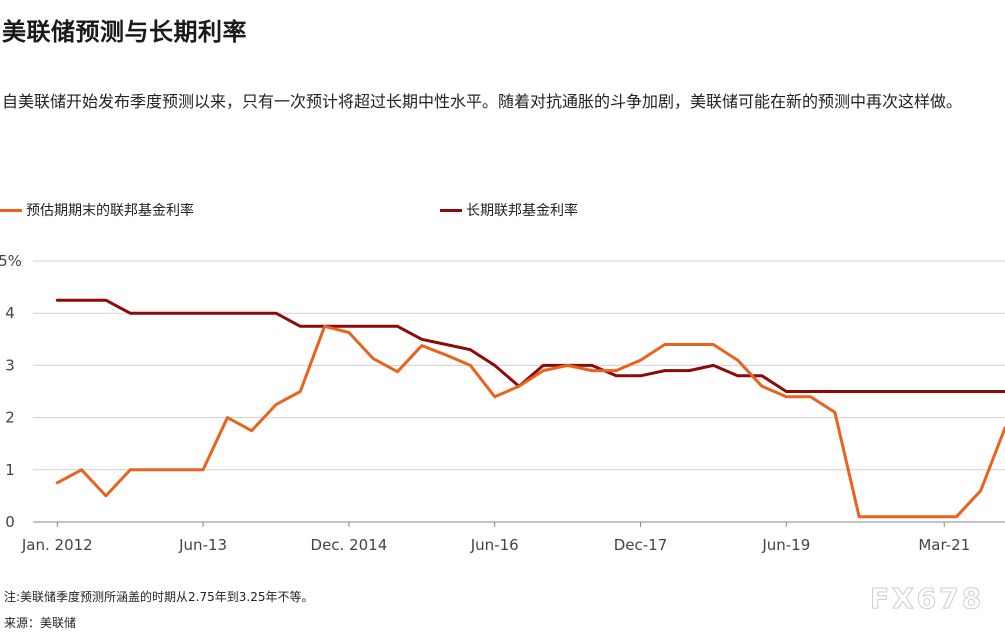 This screenshot has width=1005, height=635. I want to click on y-tick-label: 3, so click(10, 365).